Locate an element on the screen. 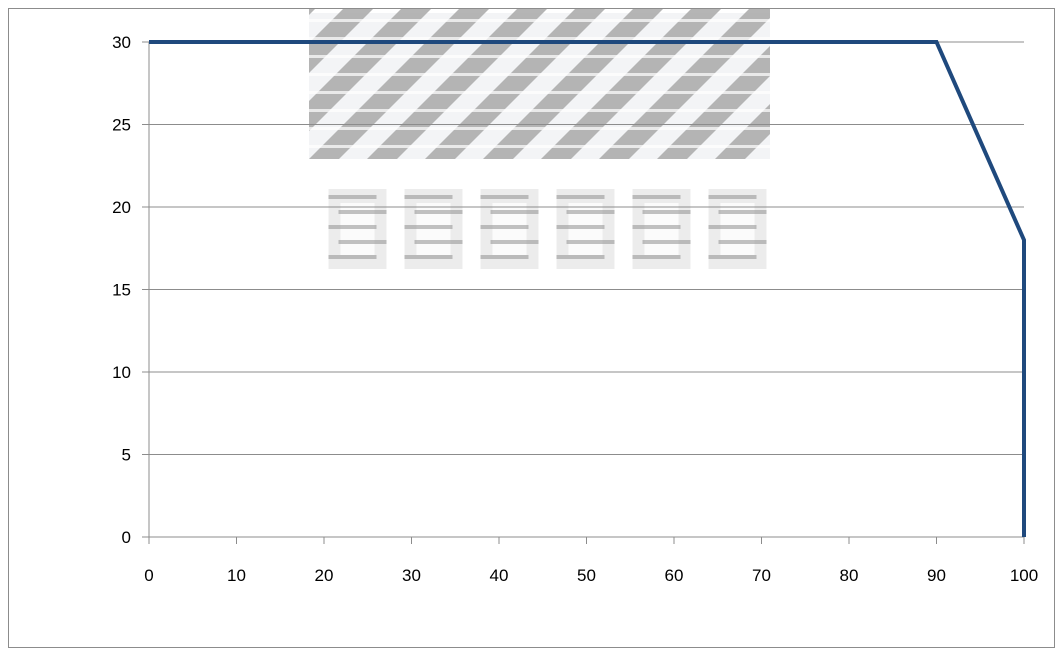 The image size is (1057, 650). x-tick-label: 30 is located at coordinates (411, 575).